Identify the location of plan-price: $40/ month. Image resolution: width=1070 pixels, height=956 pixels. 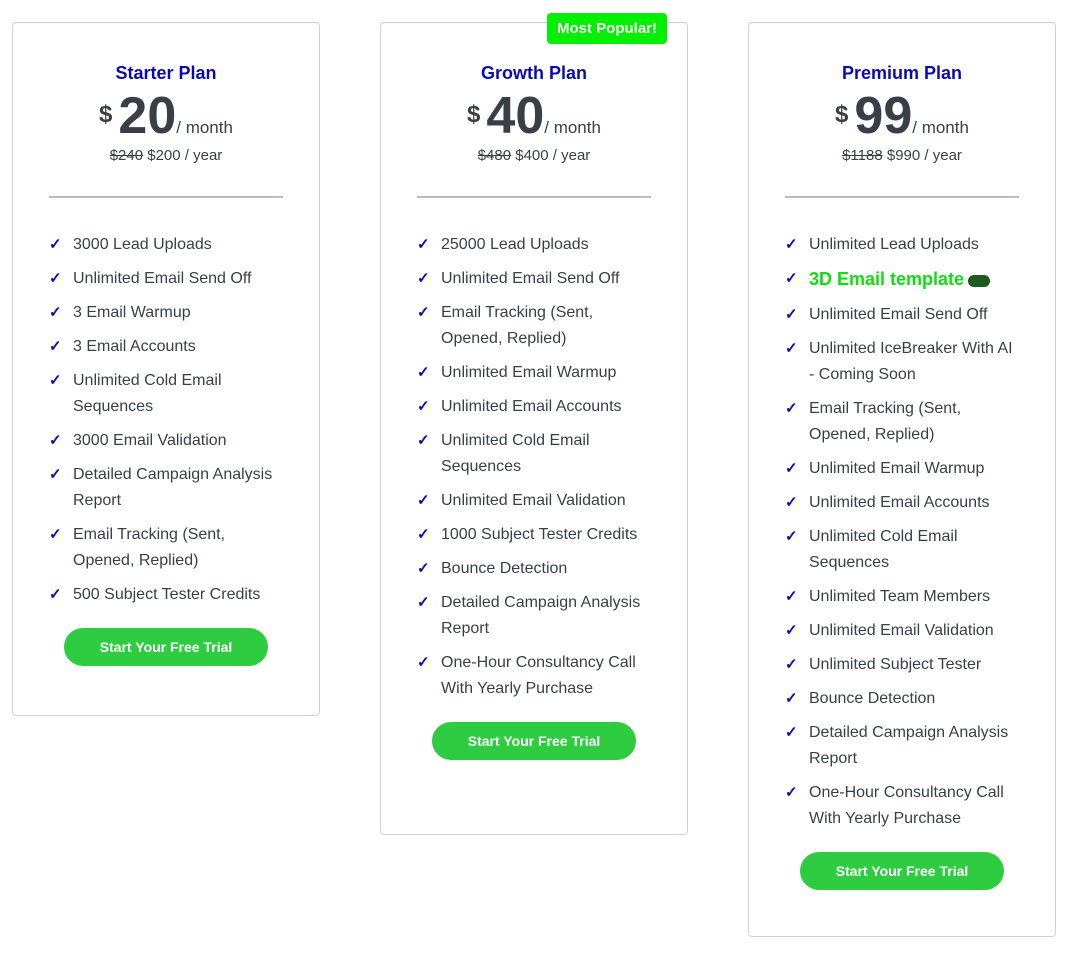
(534, 116).